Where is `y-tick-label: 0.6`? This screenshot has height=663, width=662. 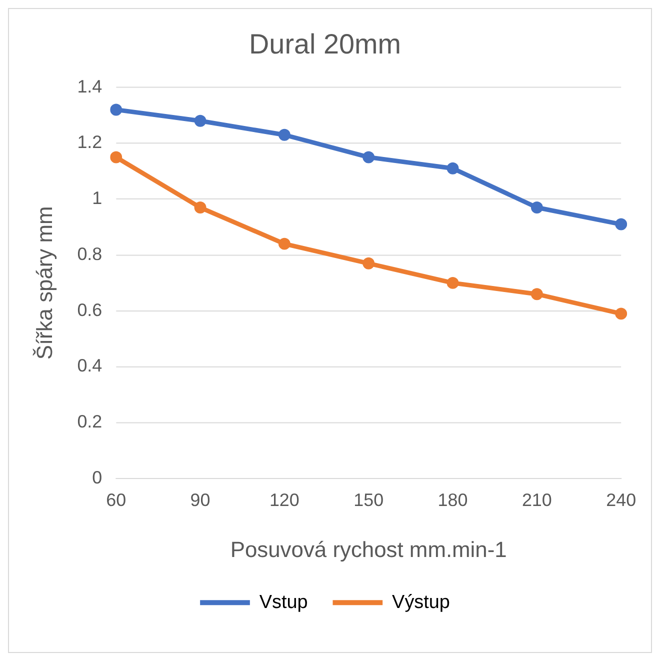
y-tick-label: 0.6 is located at coordinates (89, 310).